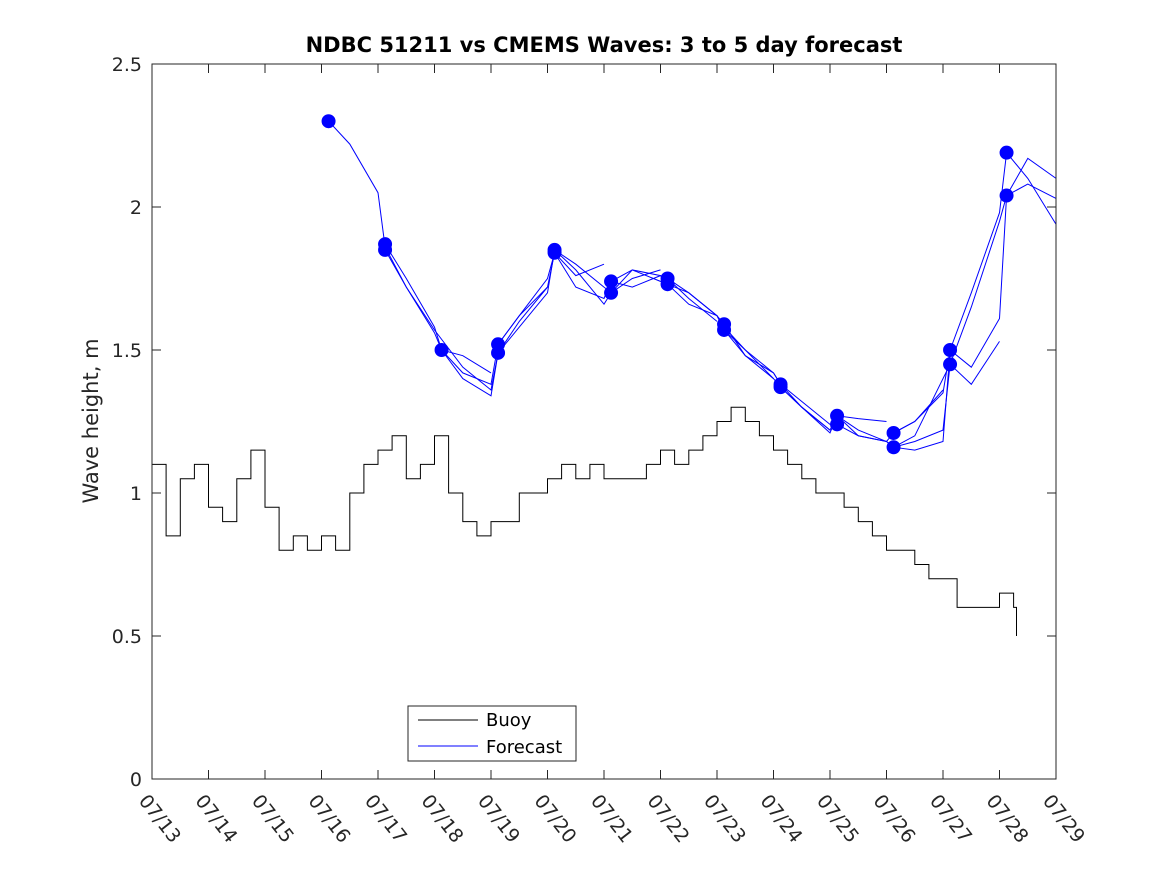  I want to click on x-tick-label: 07/29, so click(1063, 819).